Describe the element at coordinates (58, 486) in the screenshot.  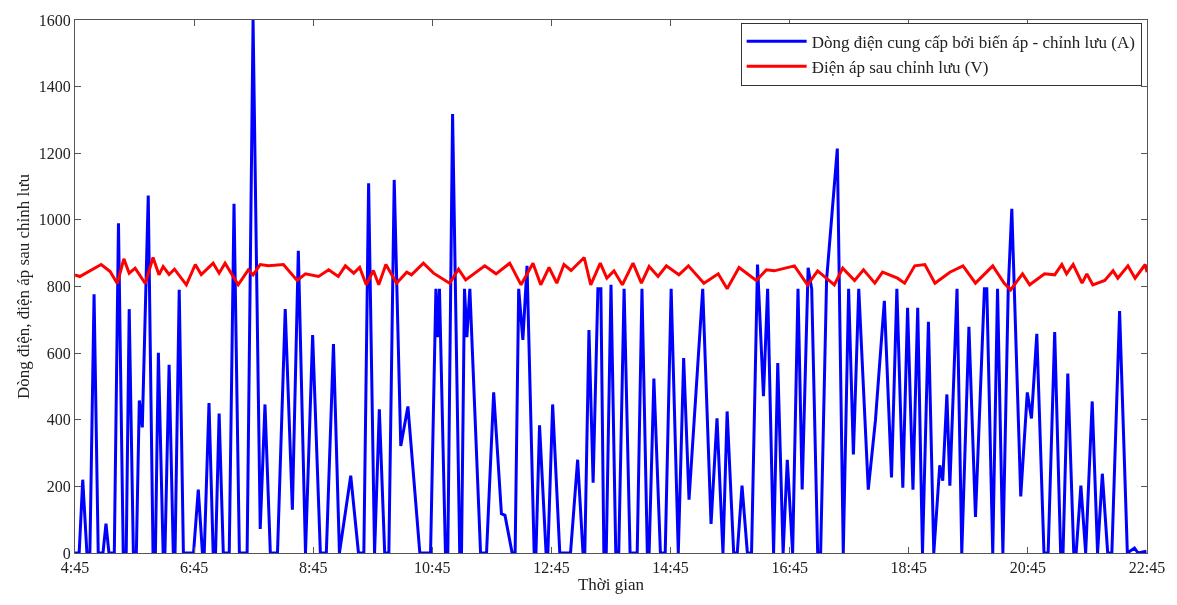
I see `y-tick-label: 200` at that location.